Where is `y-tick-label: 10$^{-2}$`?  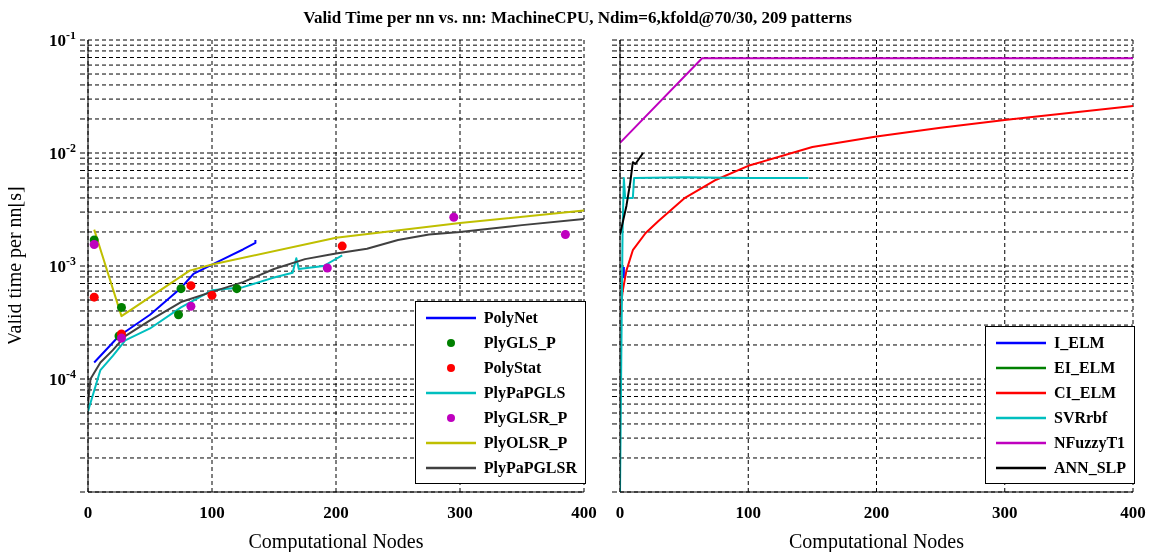
y-tick-label: 10$^{-2}$ is located at coordinates (63, 152).